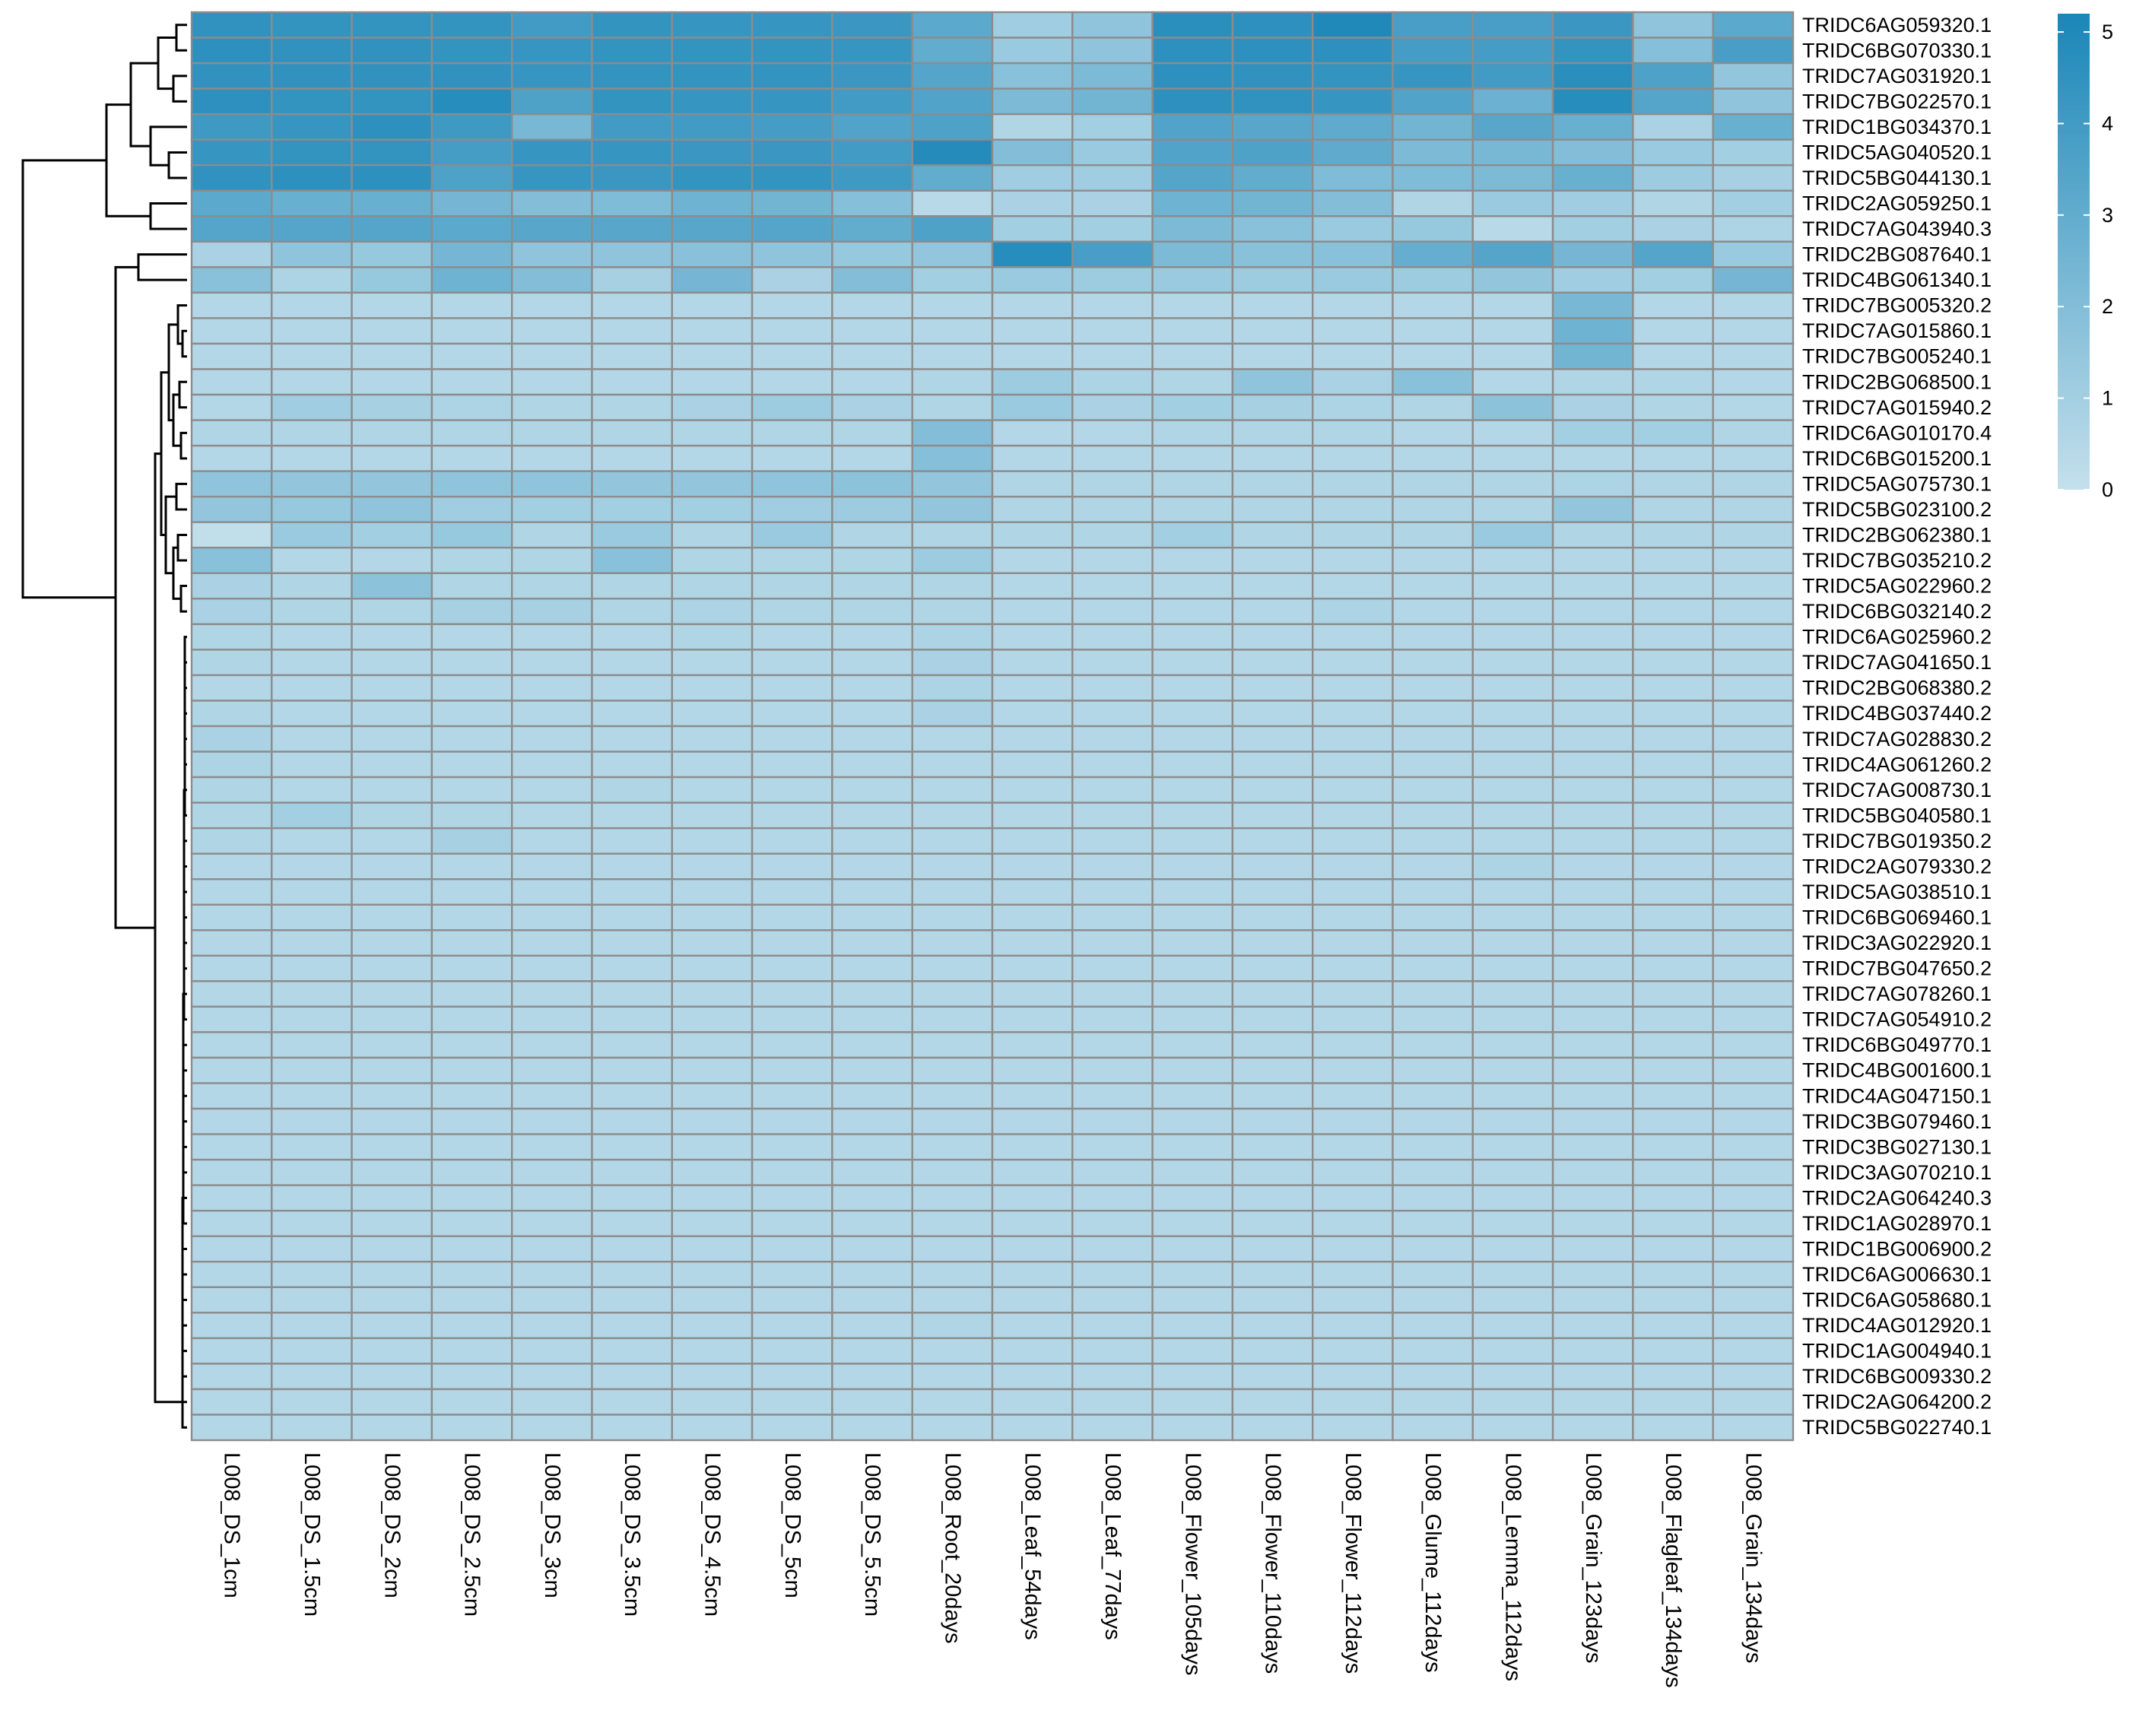 The width and height of the screenshot is (2133, 1736). What do you see at coordinates (2074, 252) in the screenshot?
I see `color-scale-bar` at bounding box center [2074, 252].